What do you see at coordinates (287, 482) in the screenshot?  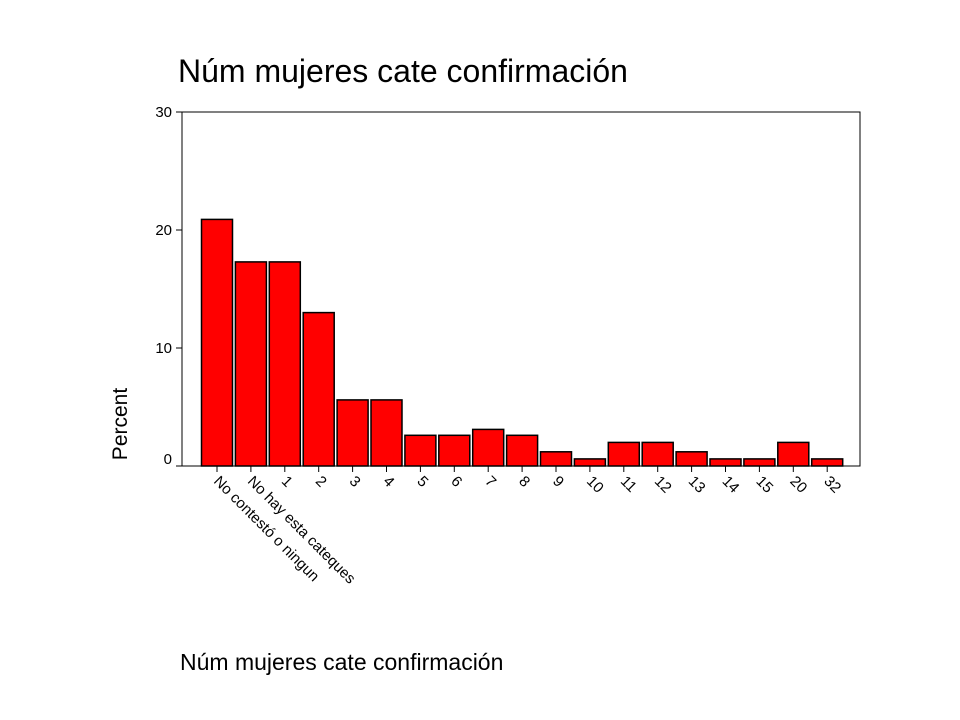 I see `x-tick-label: 1` at bounding box center [287, 482].